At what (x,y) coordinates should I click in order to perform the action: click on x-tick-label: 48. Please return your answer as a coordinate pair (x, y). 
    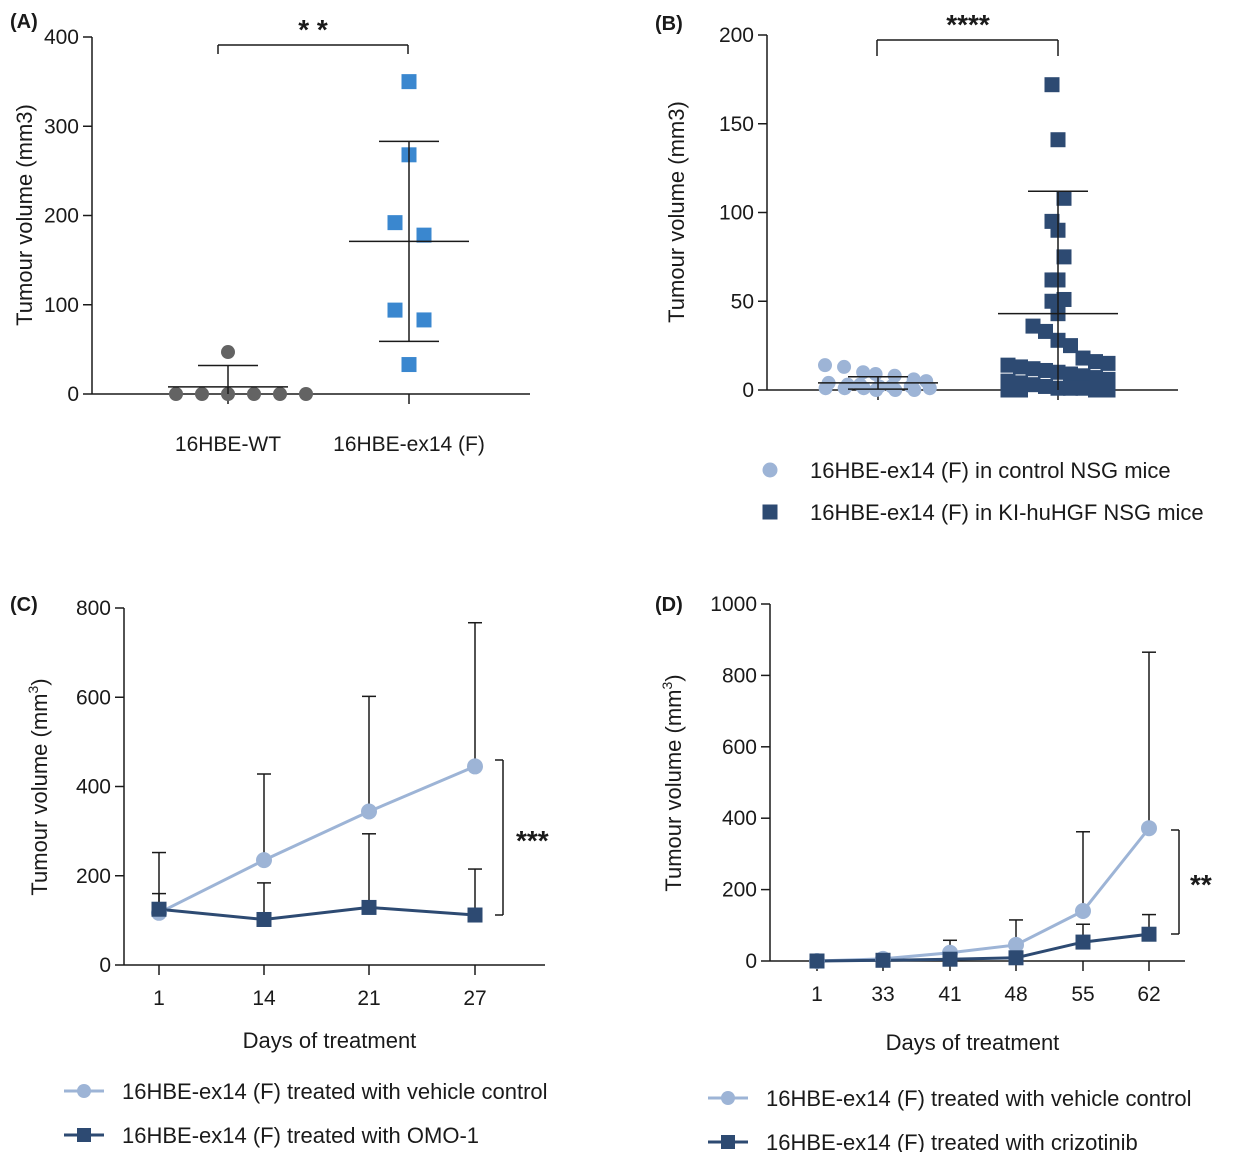
    Looking at the image, I should click on (1015, 994).